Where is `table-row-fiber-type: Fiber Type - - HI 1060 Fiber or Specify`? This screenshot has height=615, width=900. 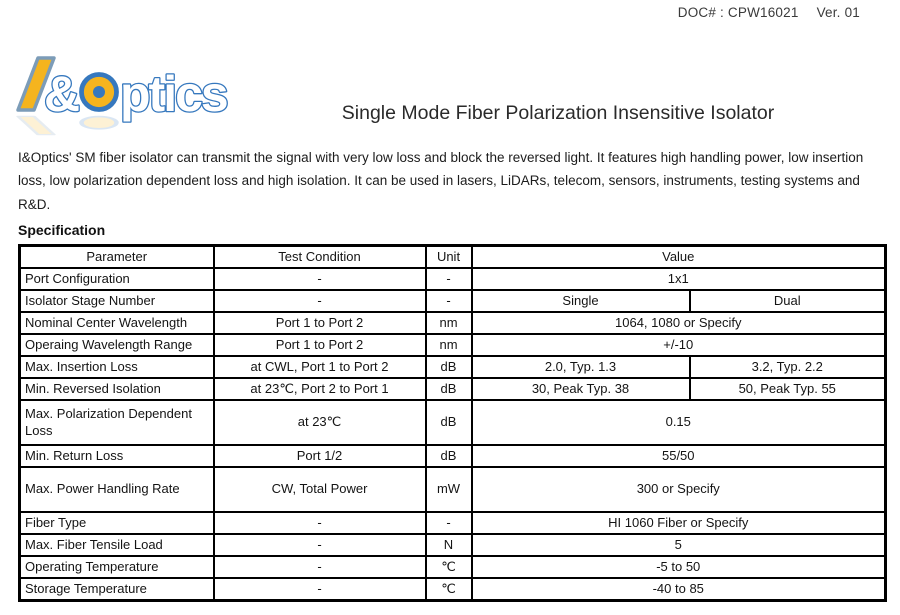
table-row-fiber-type: Fiber Type - - HI 1060 Fiber or Specify is located at coordinates (452, 523).